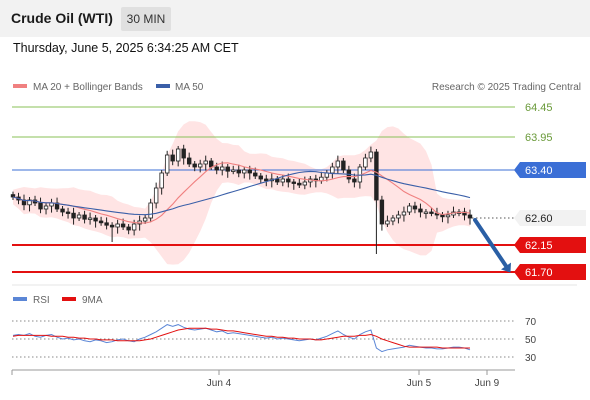  I want to click on x-axis-label: Jun 9, so click(487, 383).